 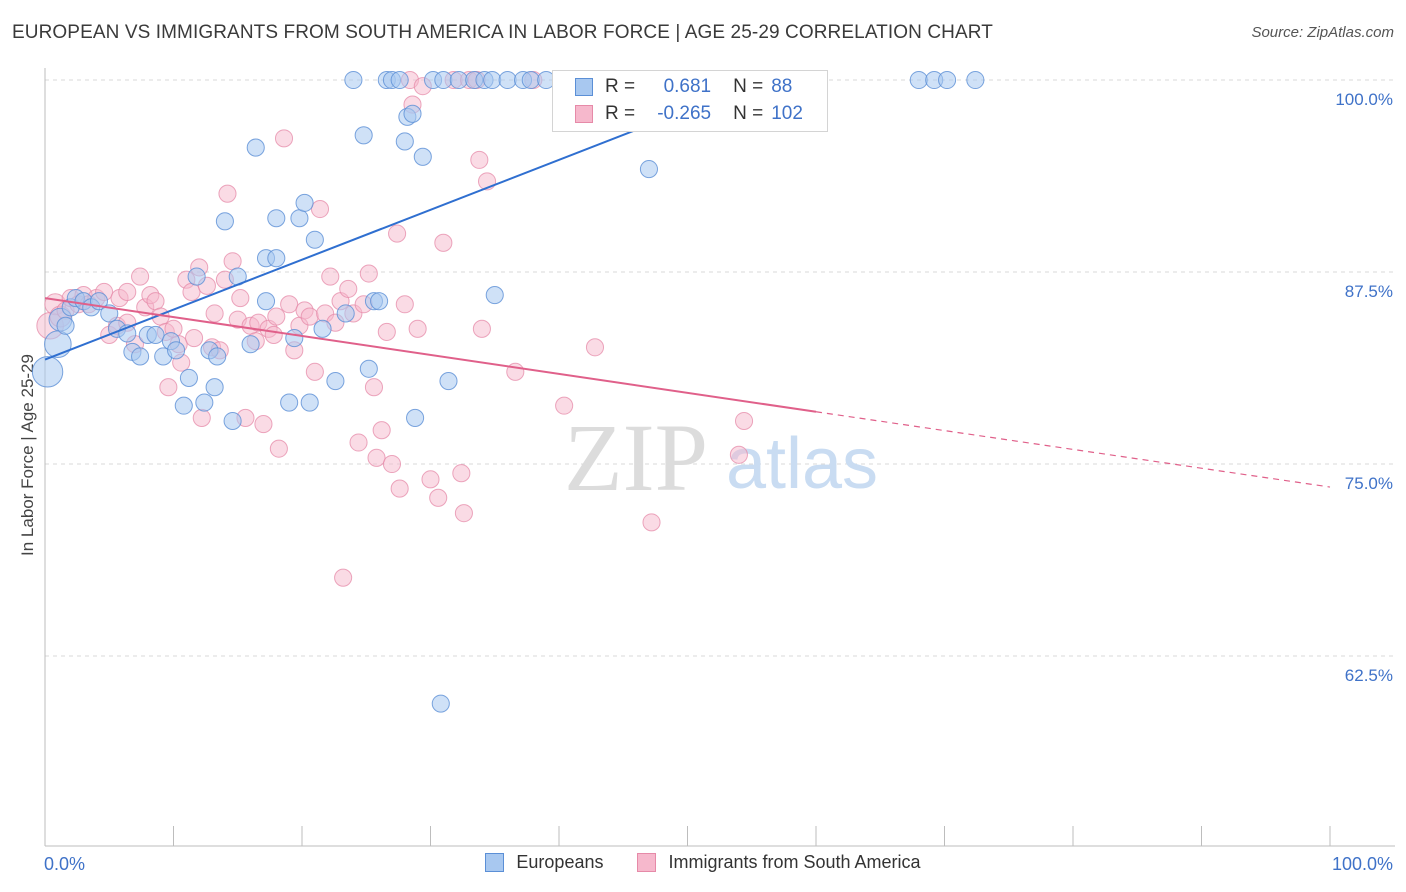 What do you see at coordinates (687, 86) in the screenshot?
I see `r-value: 0.681` at bounding box center [687, 86].